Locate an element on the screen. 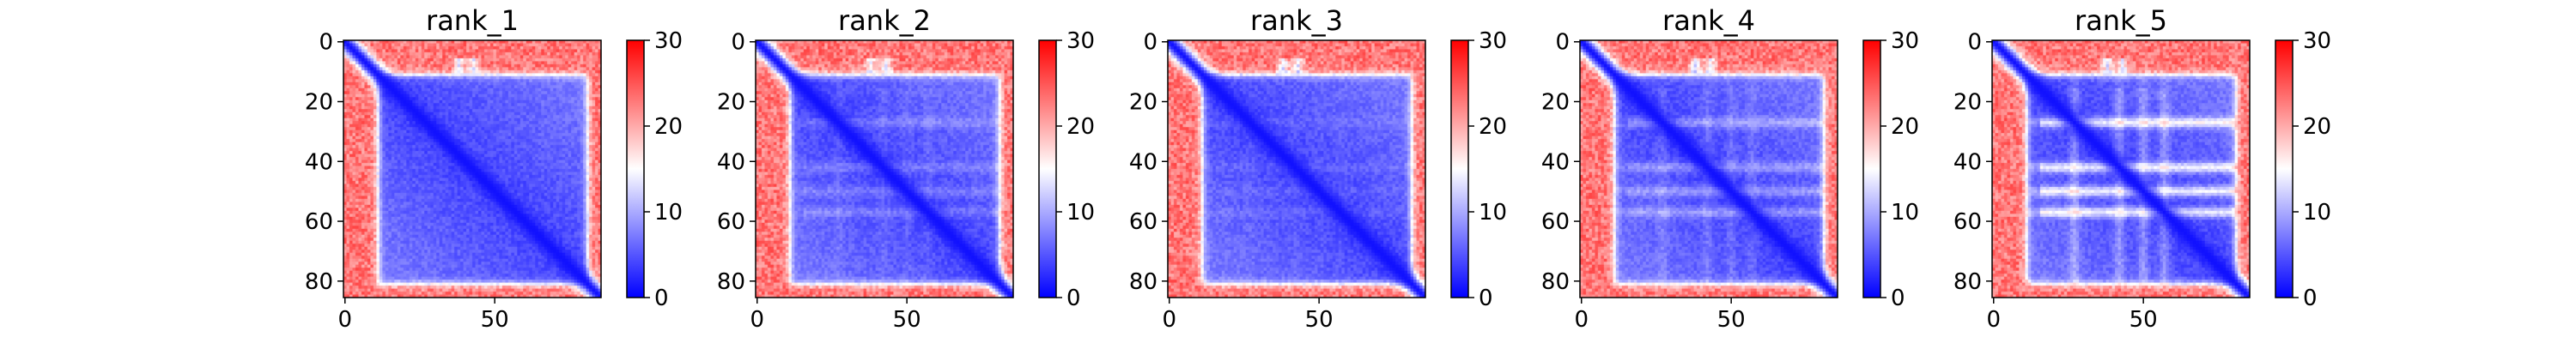 The width and height of the screenshot is (2576, 343). panel-title: rank_3 is located at coordinates (1297, 20).